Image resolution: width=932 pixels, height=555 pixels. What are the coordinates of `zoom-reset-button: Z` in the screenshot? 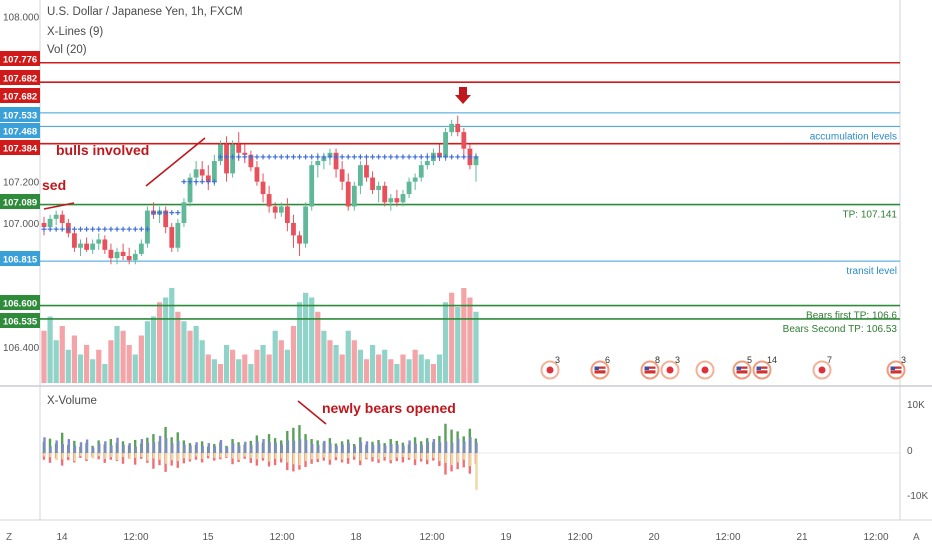 It's located at (9, 537).